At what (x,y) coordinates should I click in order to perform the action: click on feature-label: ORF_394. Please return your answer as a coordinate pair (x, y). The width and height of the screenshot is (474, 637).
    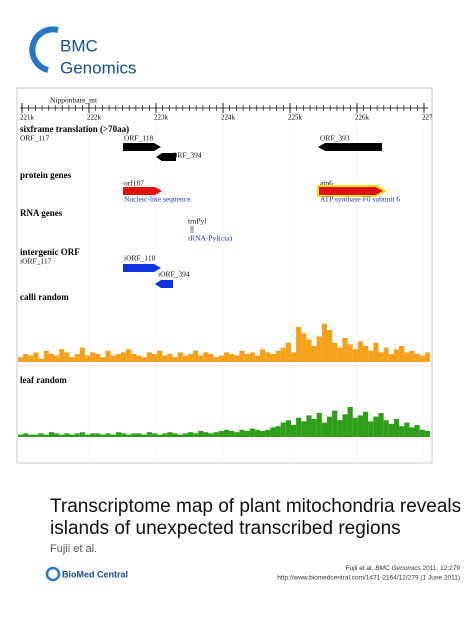
    Looking at the image, I should click on (187, 155).